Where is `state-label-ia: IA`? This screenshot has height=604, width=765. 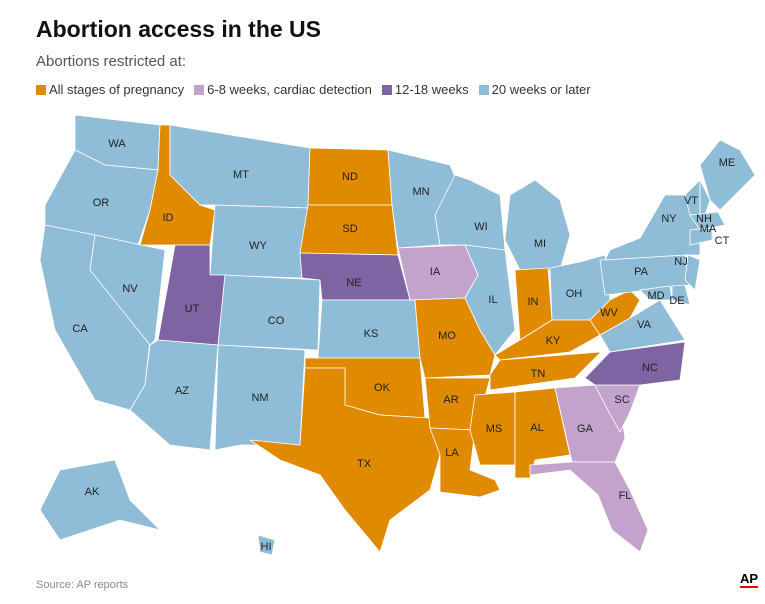
state-label-ia: IA is located at coordinates (435, 272).